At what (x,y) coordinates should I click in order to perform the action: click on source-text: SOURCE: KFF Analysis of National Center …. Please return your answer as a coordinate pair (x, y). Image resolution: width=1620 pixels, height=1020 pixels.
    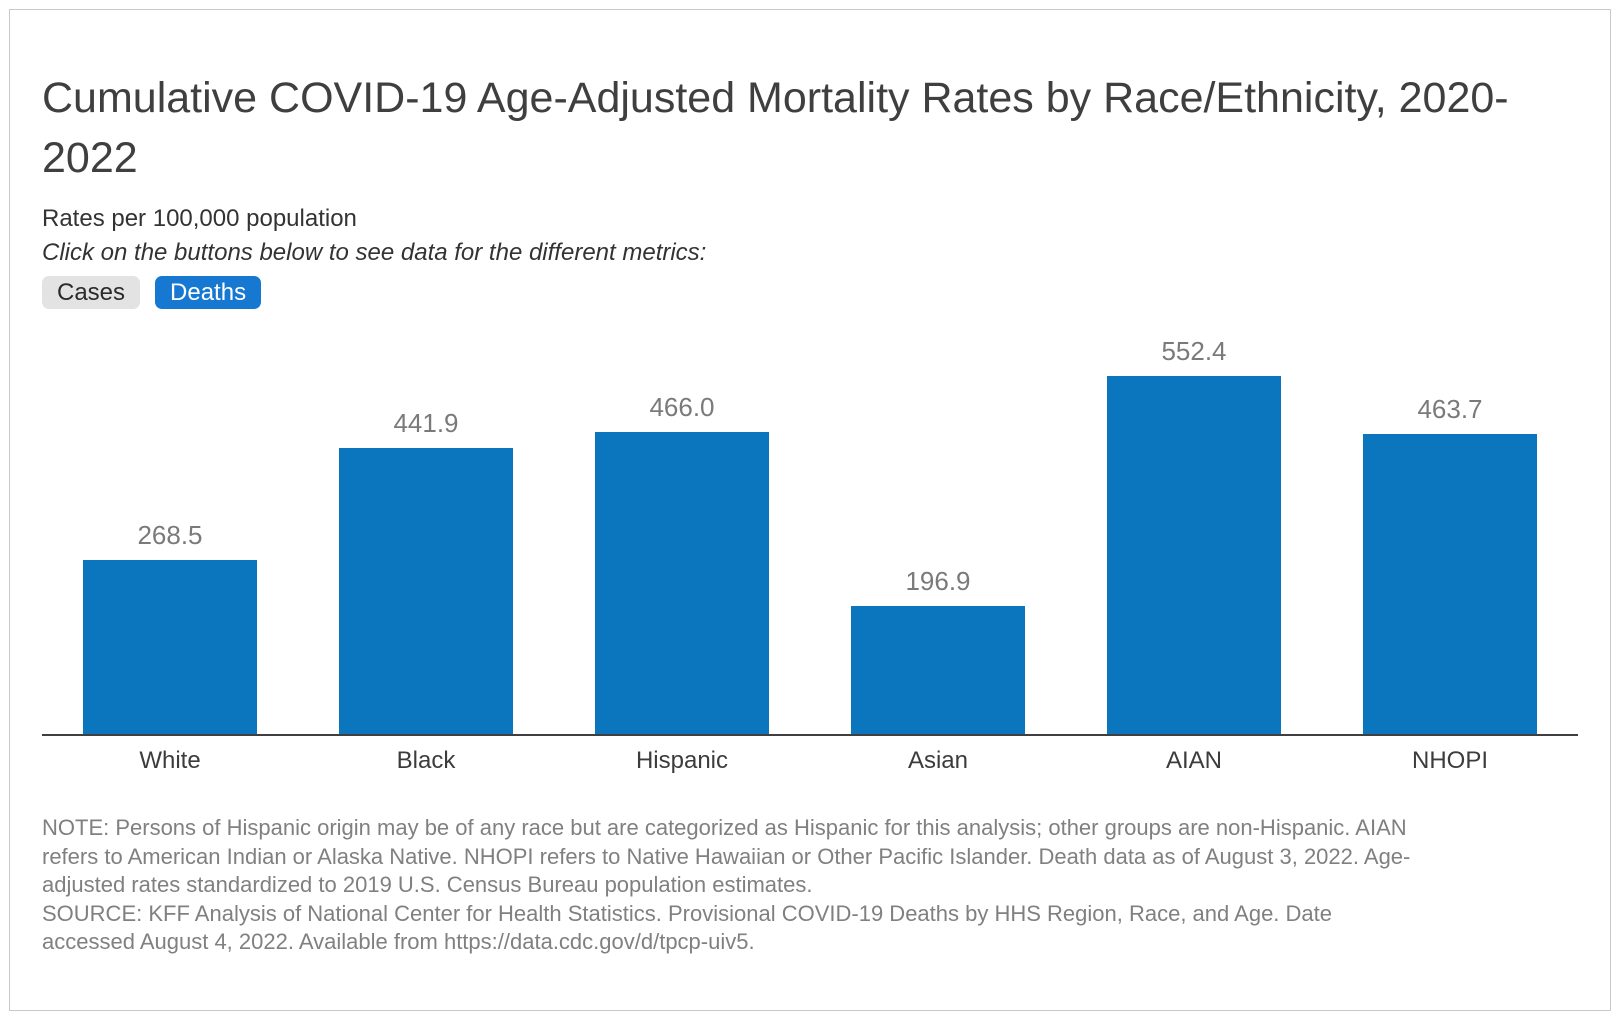
    Looking at the image, I should click on (687, 927).